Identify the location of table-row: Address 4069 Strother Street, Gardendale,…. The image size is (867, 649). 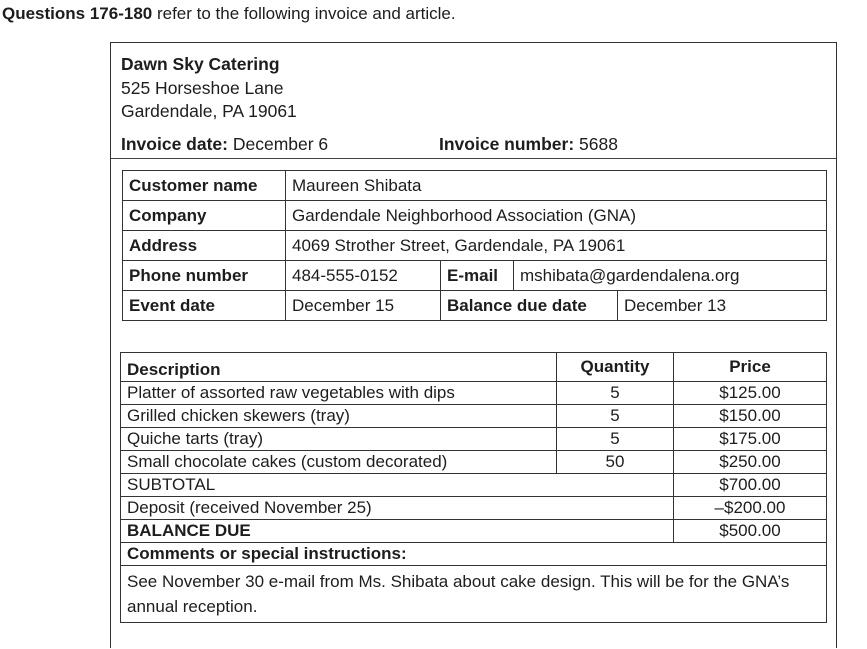
(474, 245).